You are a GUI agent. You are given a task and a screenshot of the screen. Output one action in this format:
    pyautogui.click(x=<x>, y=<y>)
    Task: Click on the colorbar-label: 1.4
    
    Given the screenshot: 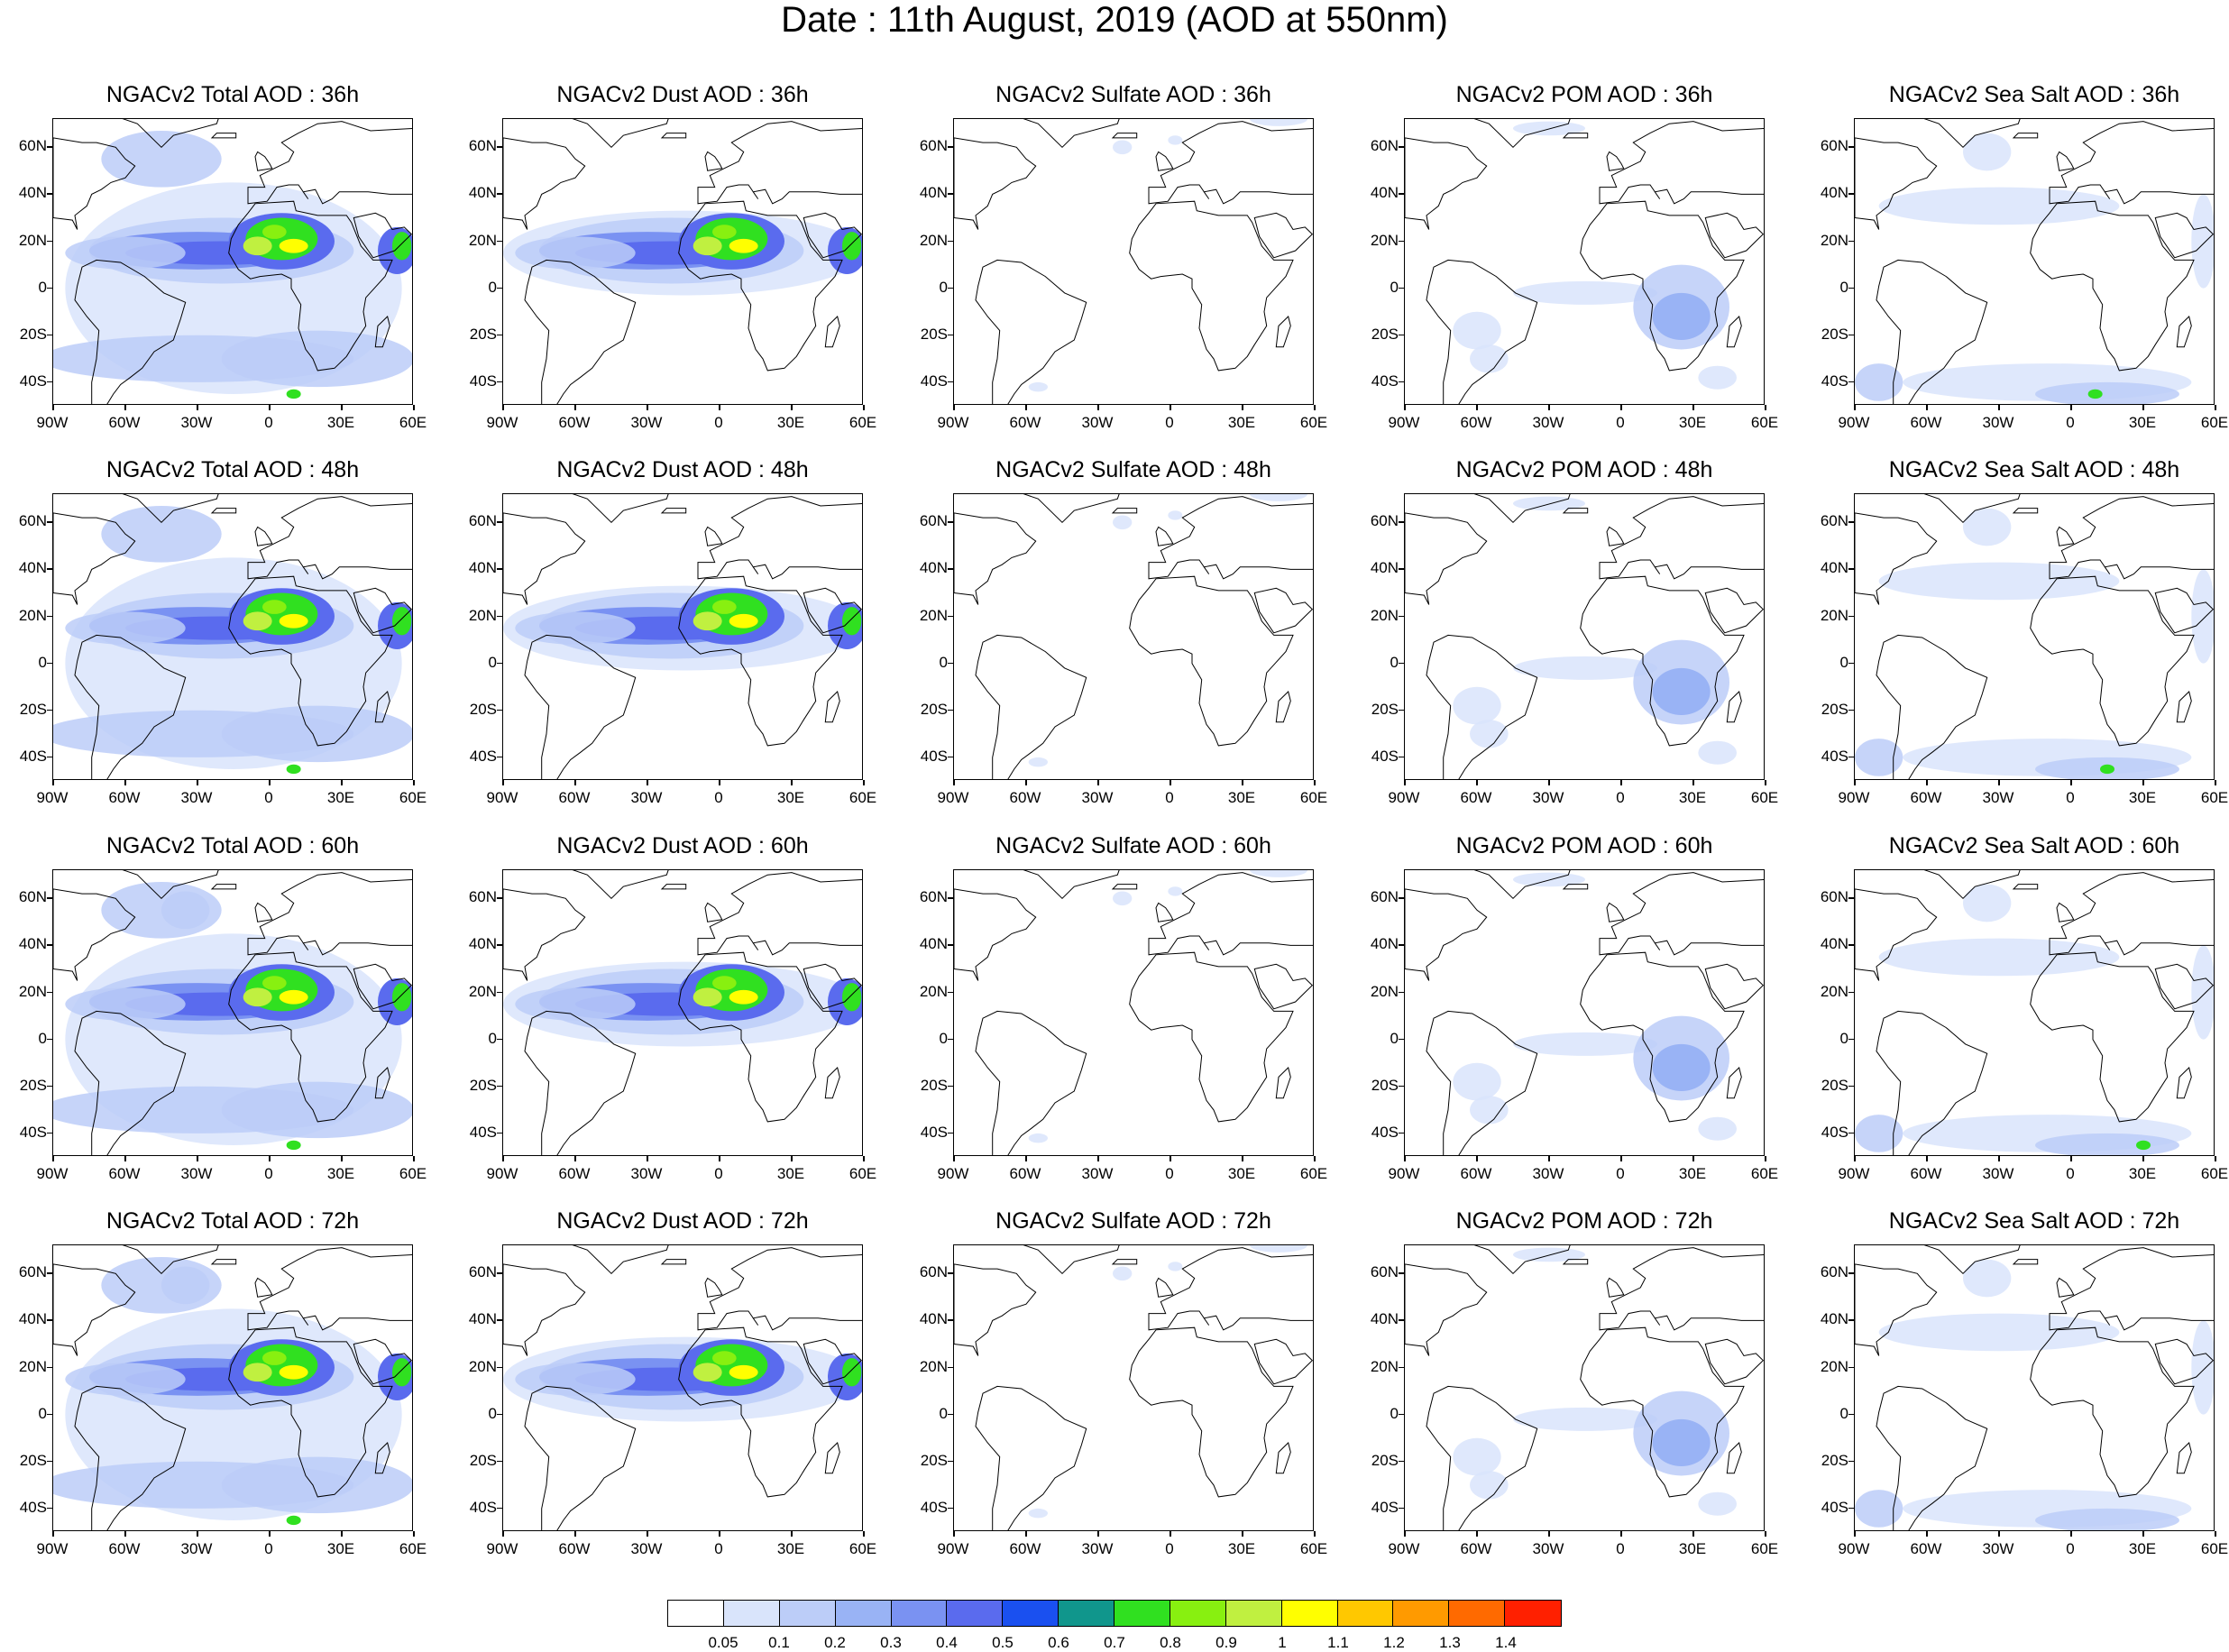 What is the action you would take?
    pyautogui.click(x=1506, y=1642)
    